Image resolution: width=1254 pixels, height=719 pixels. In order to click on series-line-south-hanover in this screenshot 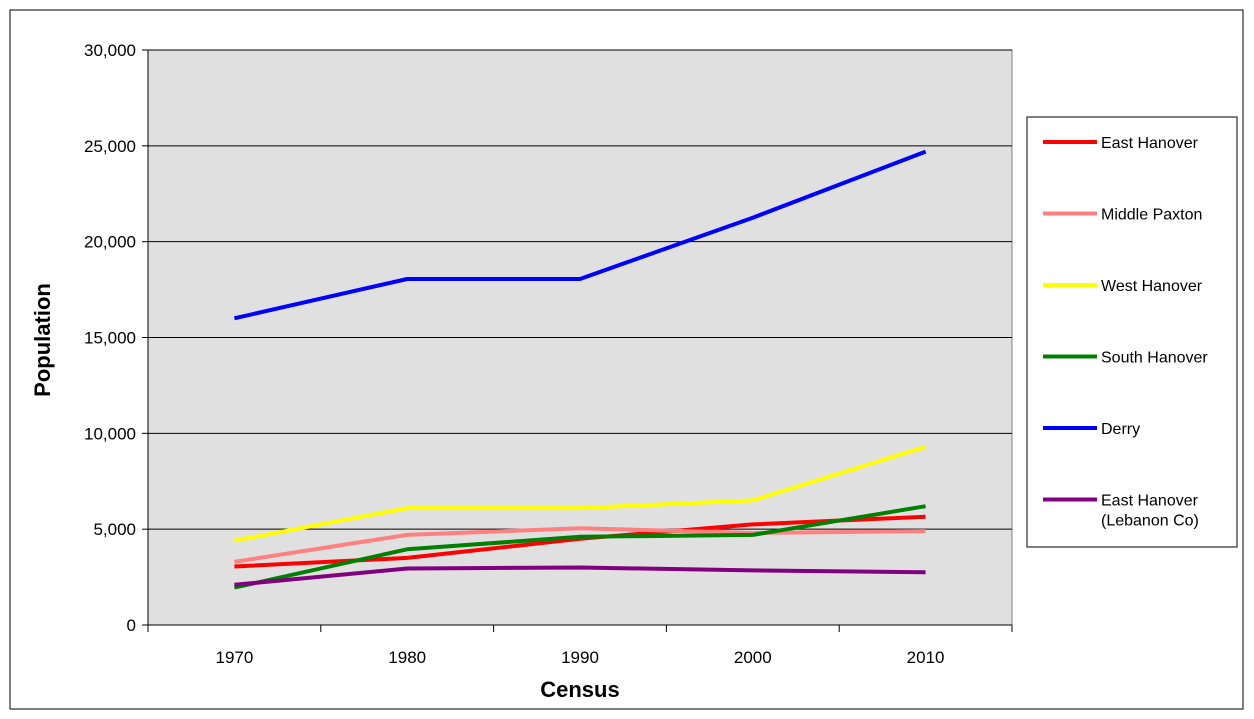, I will do `click(579, 547)`.